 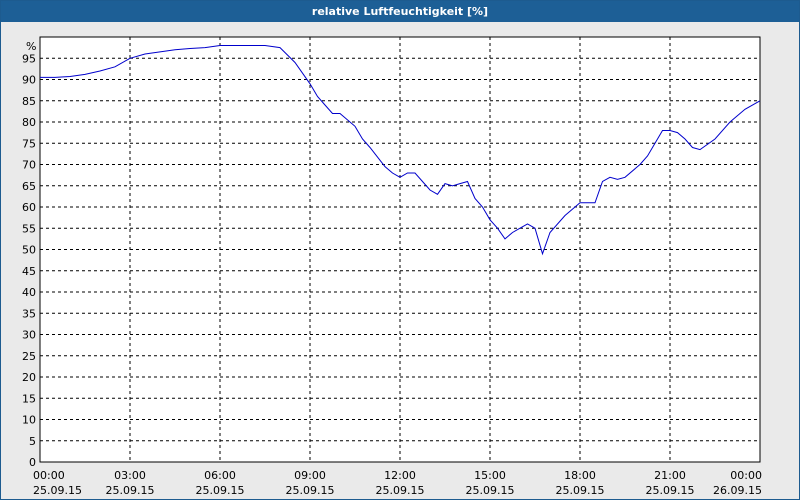 I want to click on y-tick-label: 50, so click(x=29, y=250).